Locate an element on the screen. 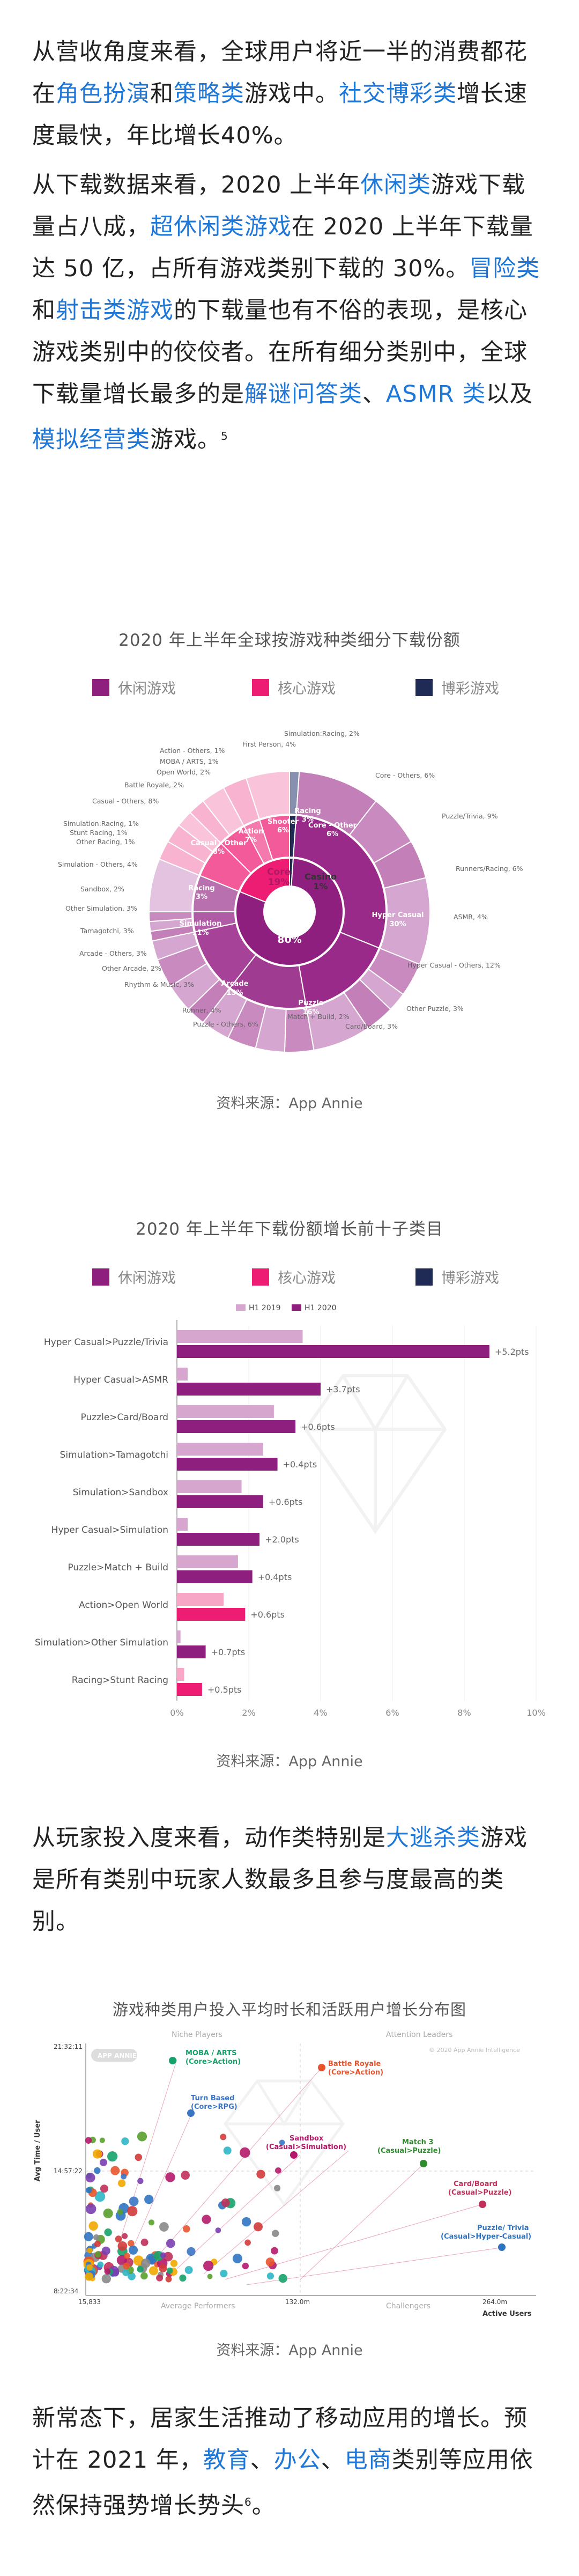  sunburst-rings is located at coordinates (289, 911).